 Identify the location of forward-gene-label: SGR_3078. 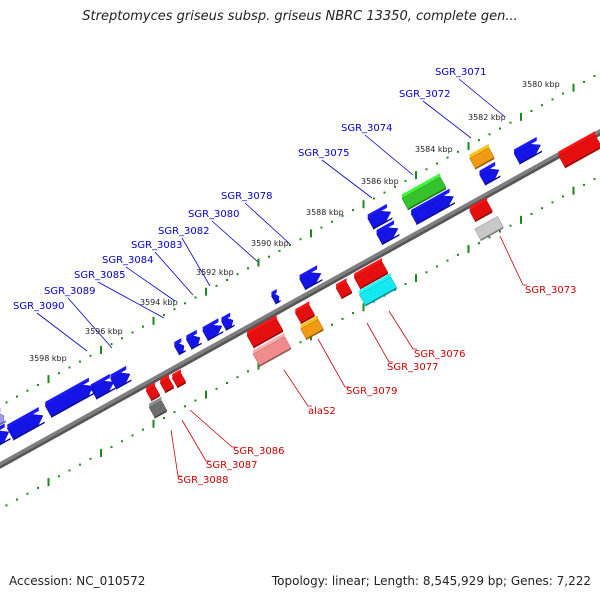
(247, 196).